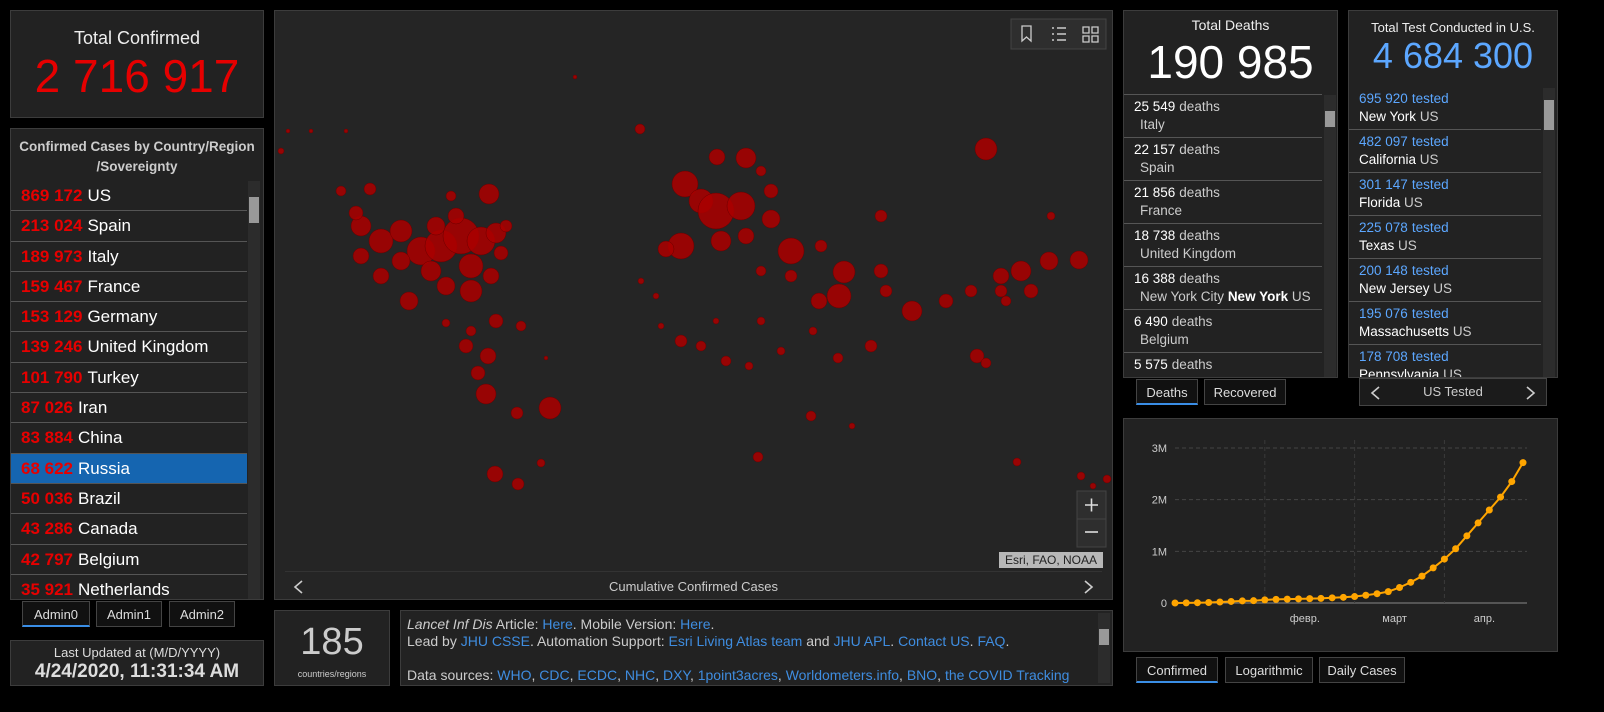 This screenshot has height=712, width=1604. Describe the element at coordinates (693, 586) in the screenshot. I see `map-caption: Cumulative Confirmed Cases` at that location.